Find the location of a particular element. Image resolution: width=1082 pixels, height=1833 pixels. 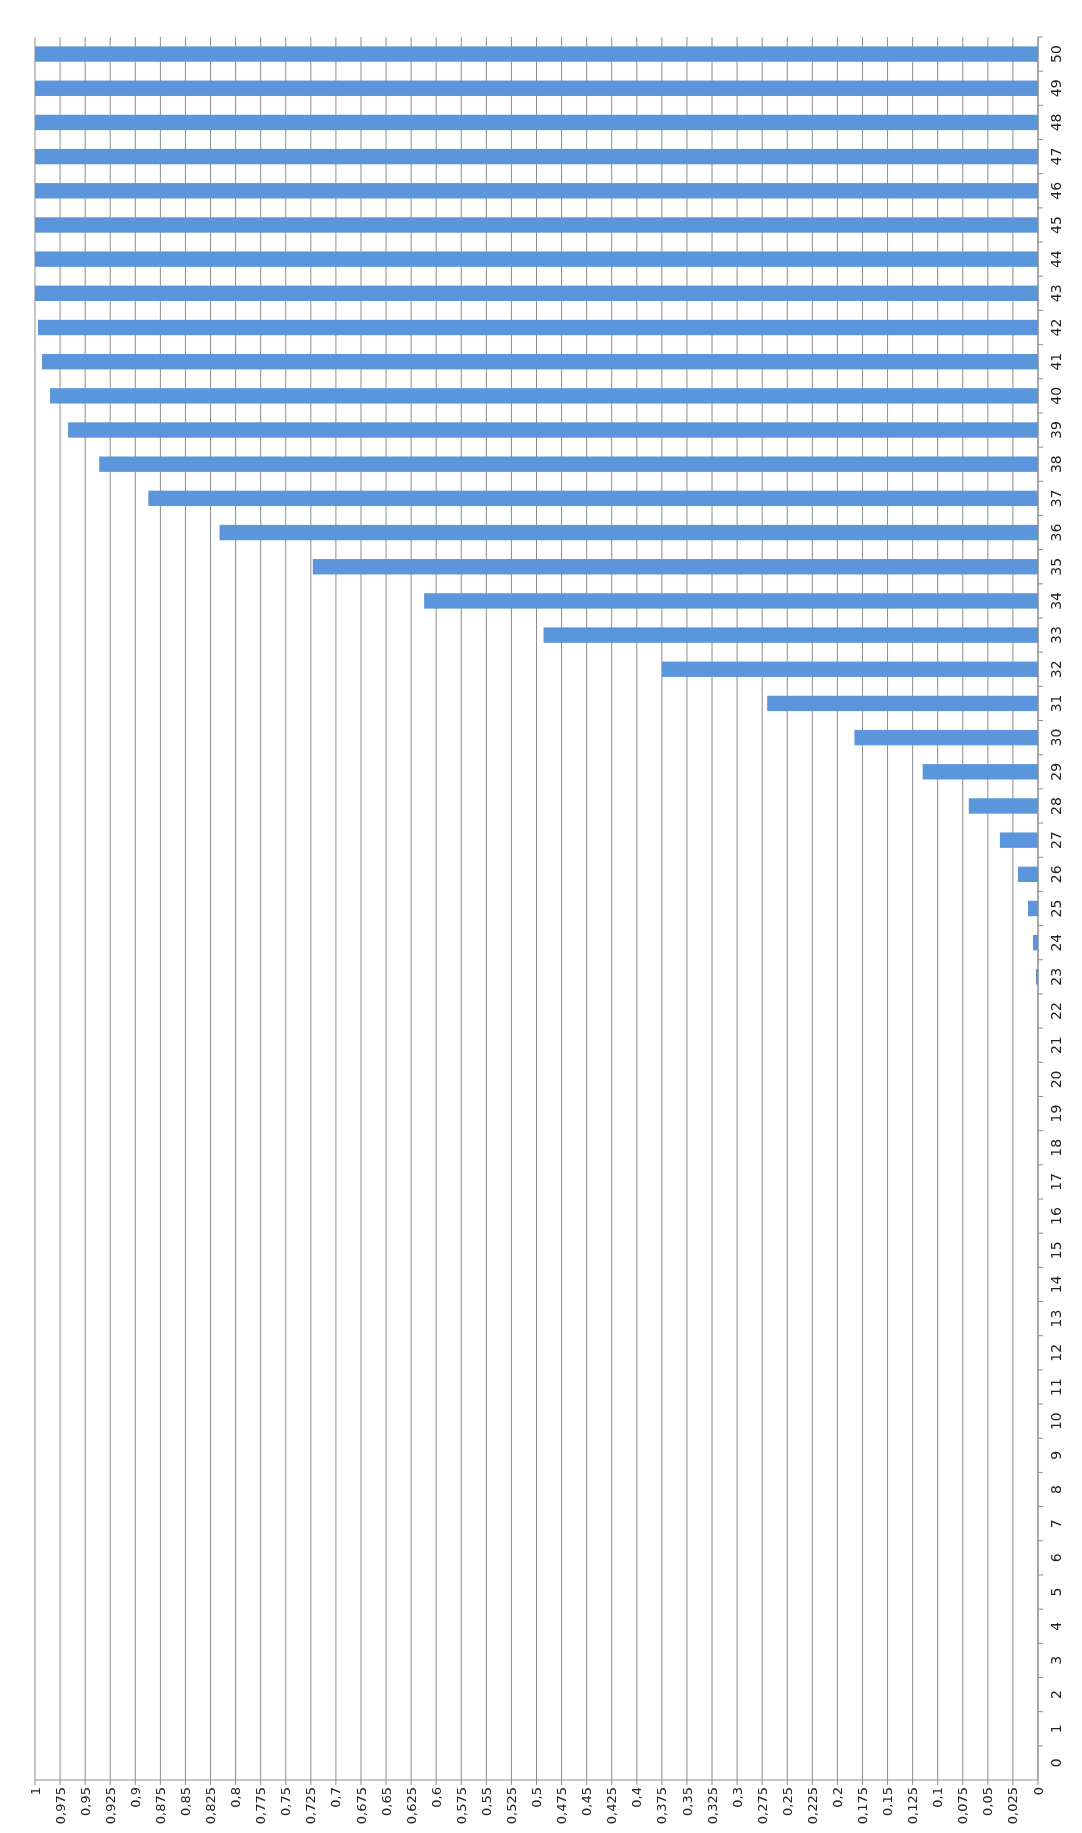

x-tick-label: 0,45 is located at coordinates (587, 1801).